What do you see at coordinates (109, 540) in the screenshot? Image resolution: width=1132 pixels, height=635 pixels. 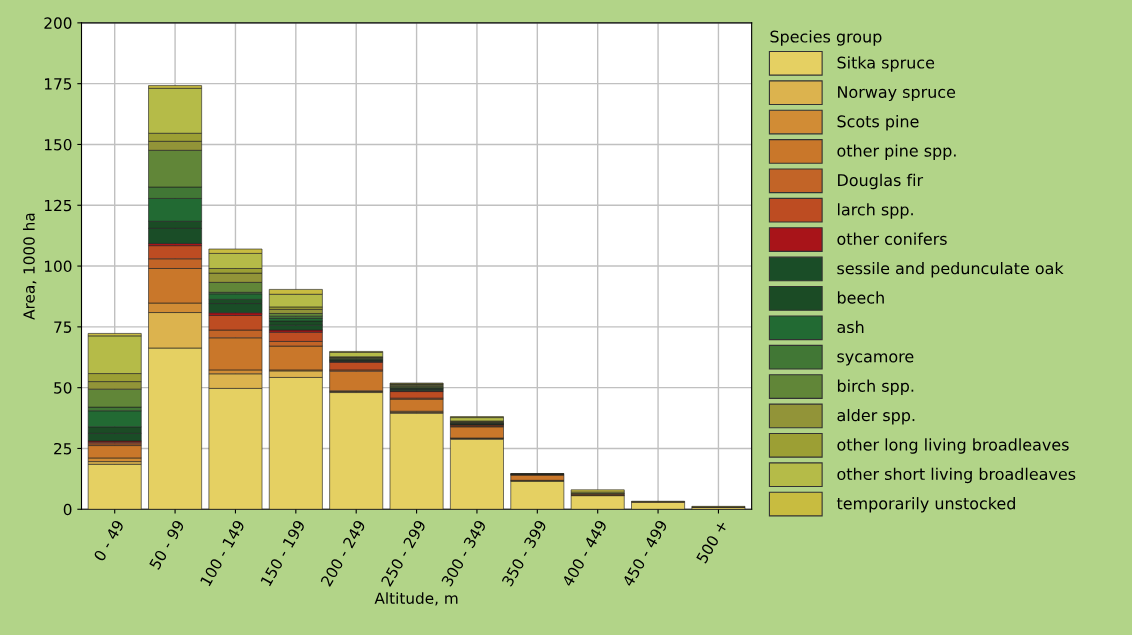 I see `x-tick-label: 0 - 49` at bounding box center [109, 540].